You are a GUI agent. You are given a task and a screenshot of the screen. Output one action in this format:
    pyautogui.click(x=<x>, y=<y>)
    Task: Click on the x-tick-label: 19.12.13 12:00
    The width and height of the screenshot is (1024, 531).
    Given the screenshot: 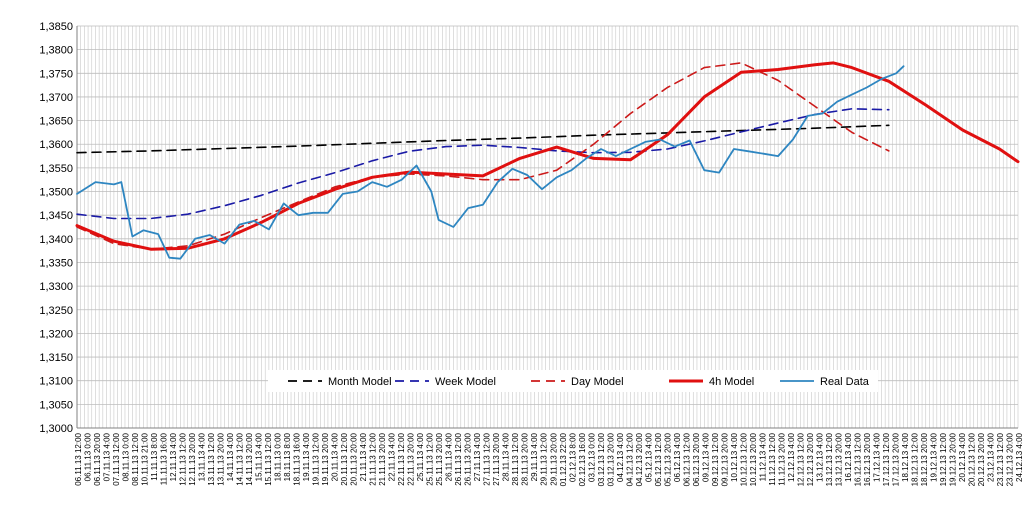 What is the action you would take?
    pyautogui.click(x=943, y=459)
    